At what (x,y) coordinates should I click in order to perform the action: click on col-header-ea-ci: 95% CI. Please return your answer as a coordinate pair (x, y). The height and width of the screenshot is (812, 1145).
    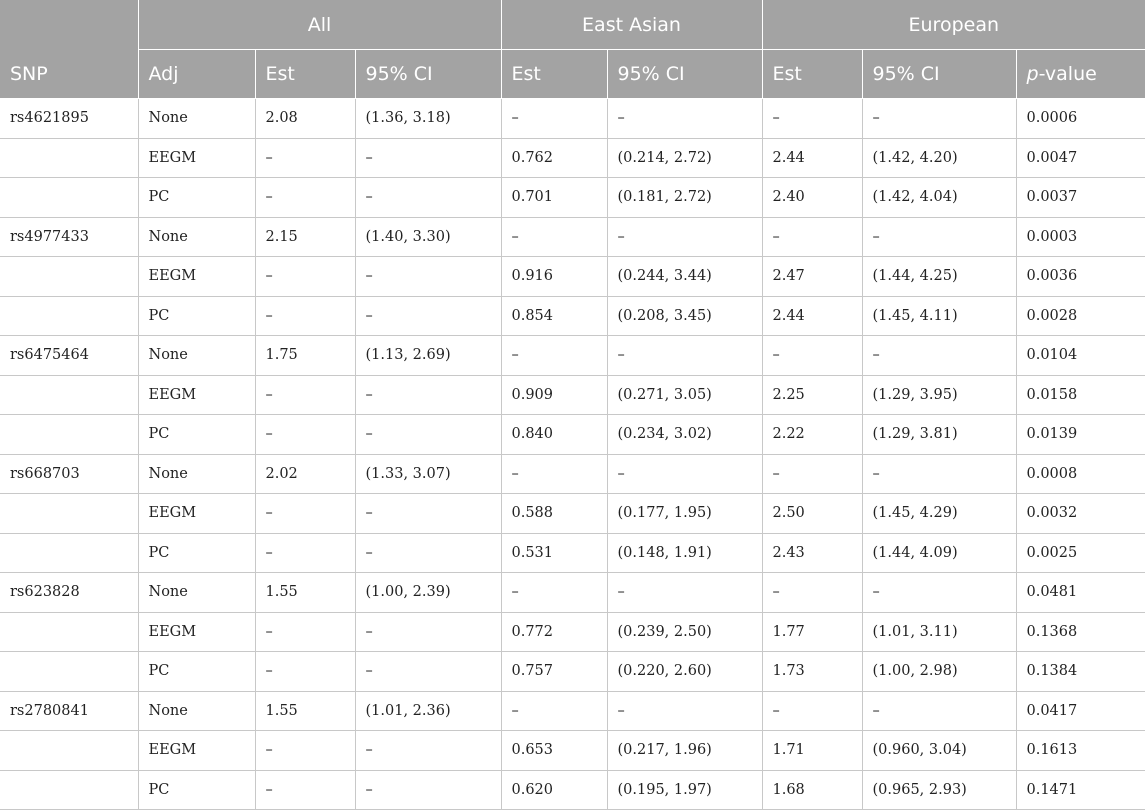
    Looking at the image, I should click on (684, 74).